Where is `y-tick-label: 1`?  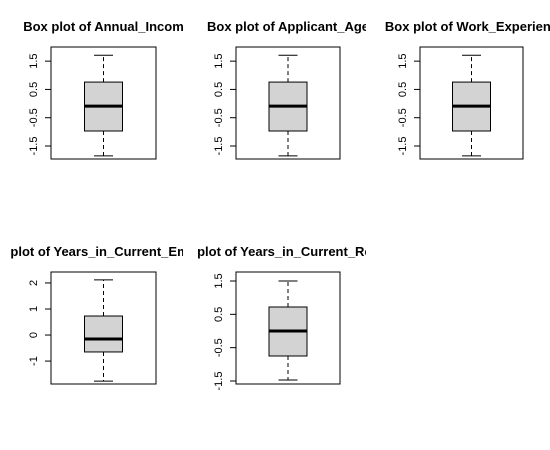 y-tick-label: 1 is located at coordinates (34, 309).